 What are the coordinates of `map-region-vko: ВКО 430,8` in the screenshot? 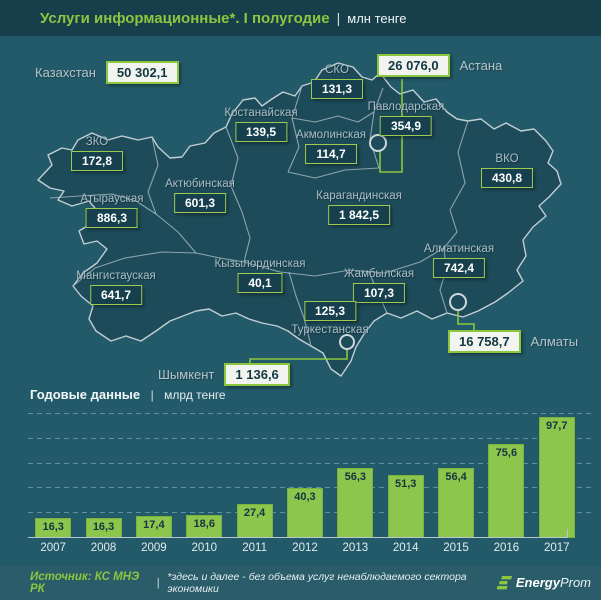 It's located at (507, 170).